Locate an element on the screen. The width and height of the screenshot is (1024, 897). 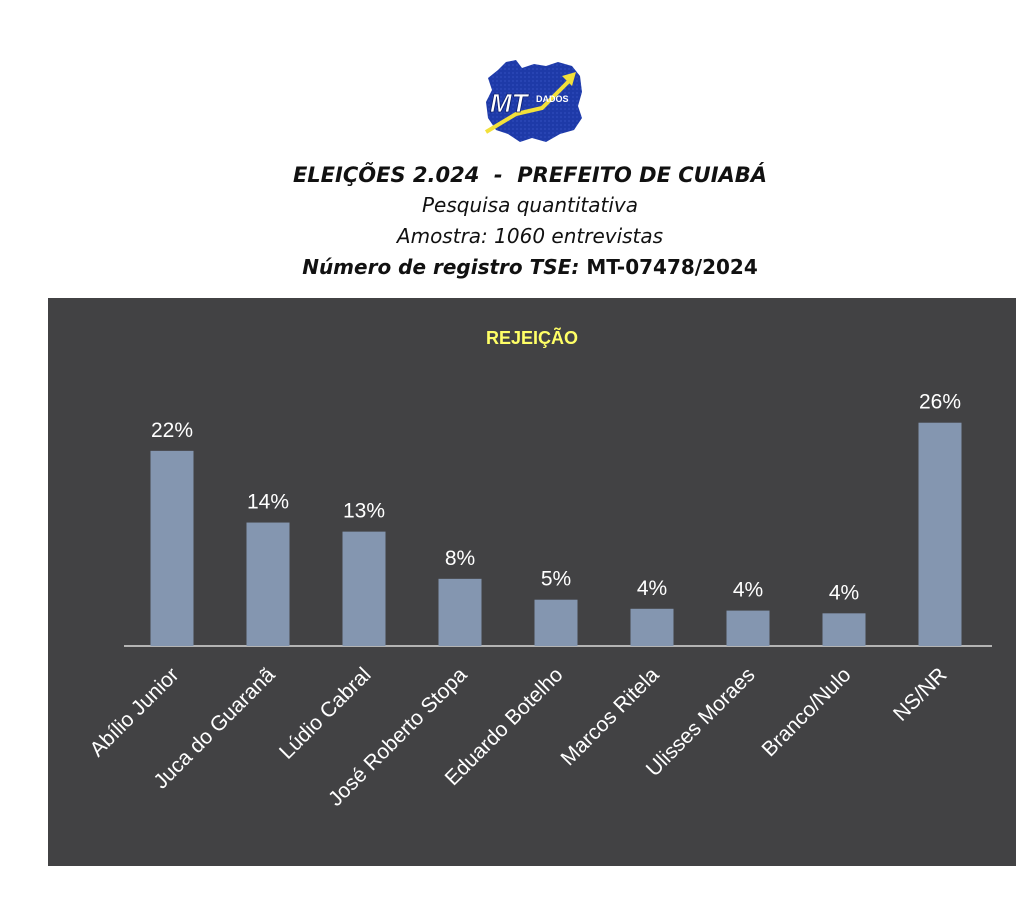
category-label-8: Branco/Nulo is located at coordinates (807, 712).